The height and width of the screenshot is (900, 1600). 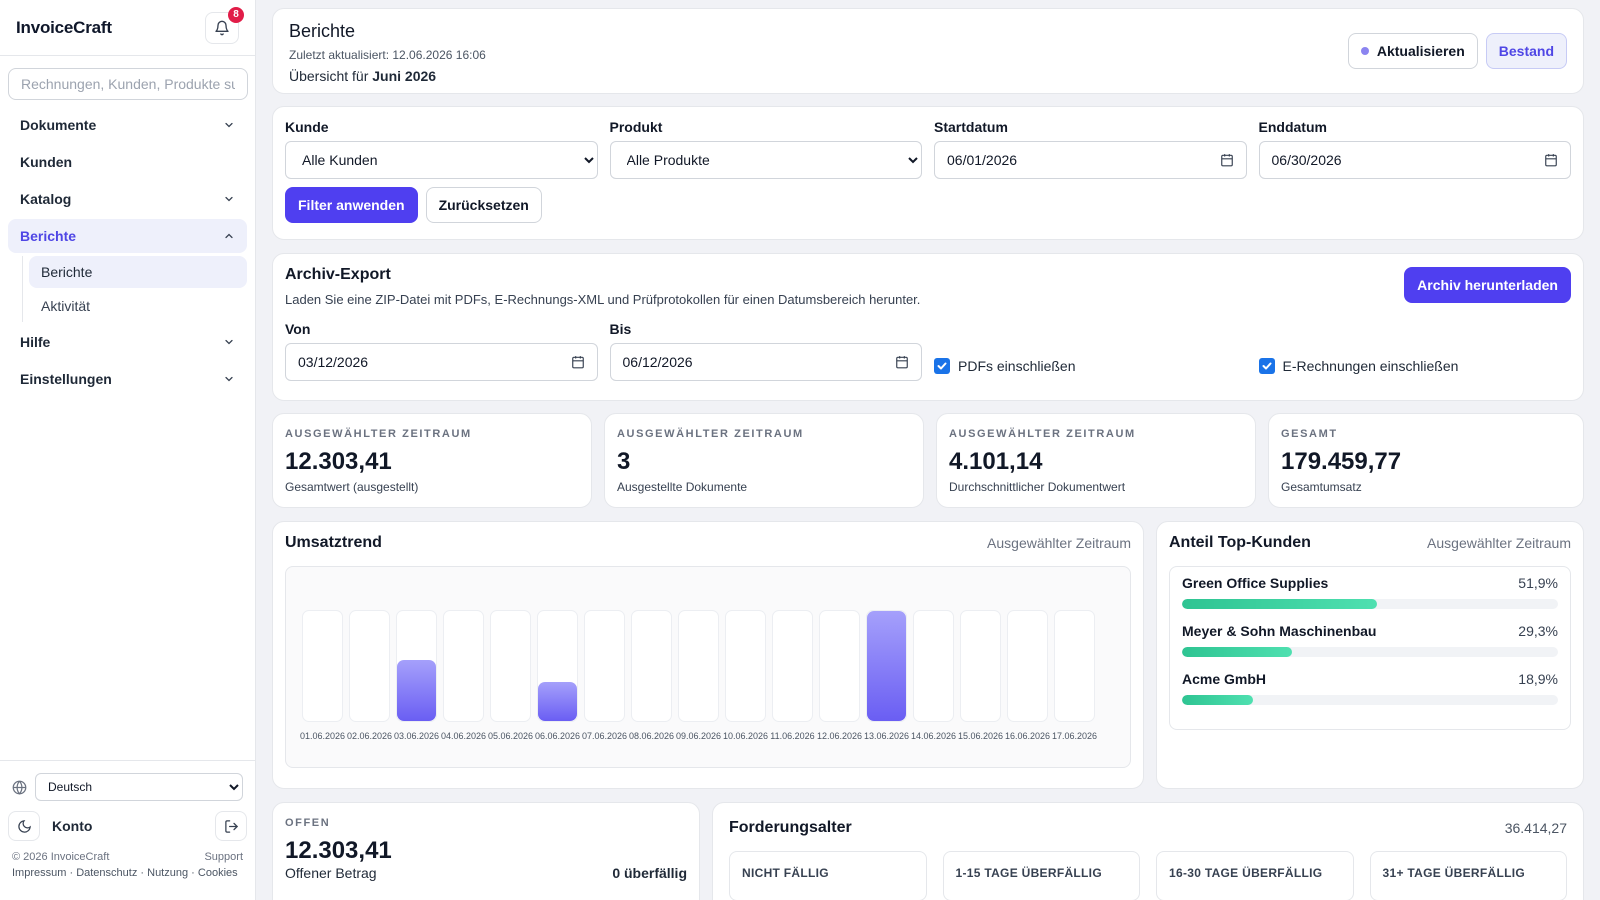 I want to click on refresh-label: Aktualisieren, so click(x=1420, y=51).